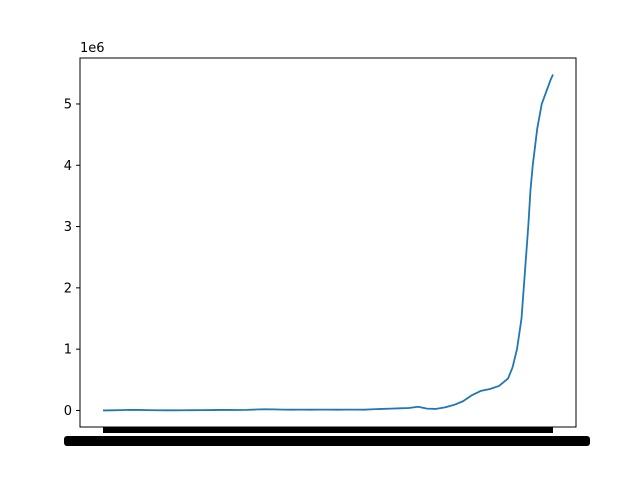 Image resolution: width=640 pixels, height=480 pixels. Describe the element at coordinates (68, 350) in the screenshot. I see `y-tick-label: 1` at that location.